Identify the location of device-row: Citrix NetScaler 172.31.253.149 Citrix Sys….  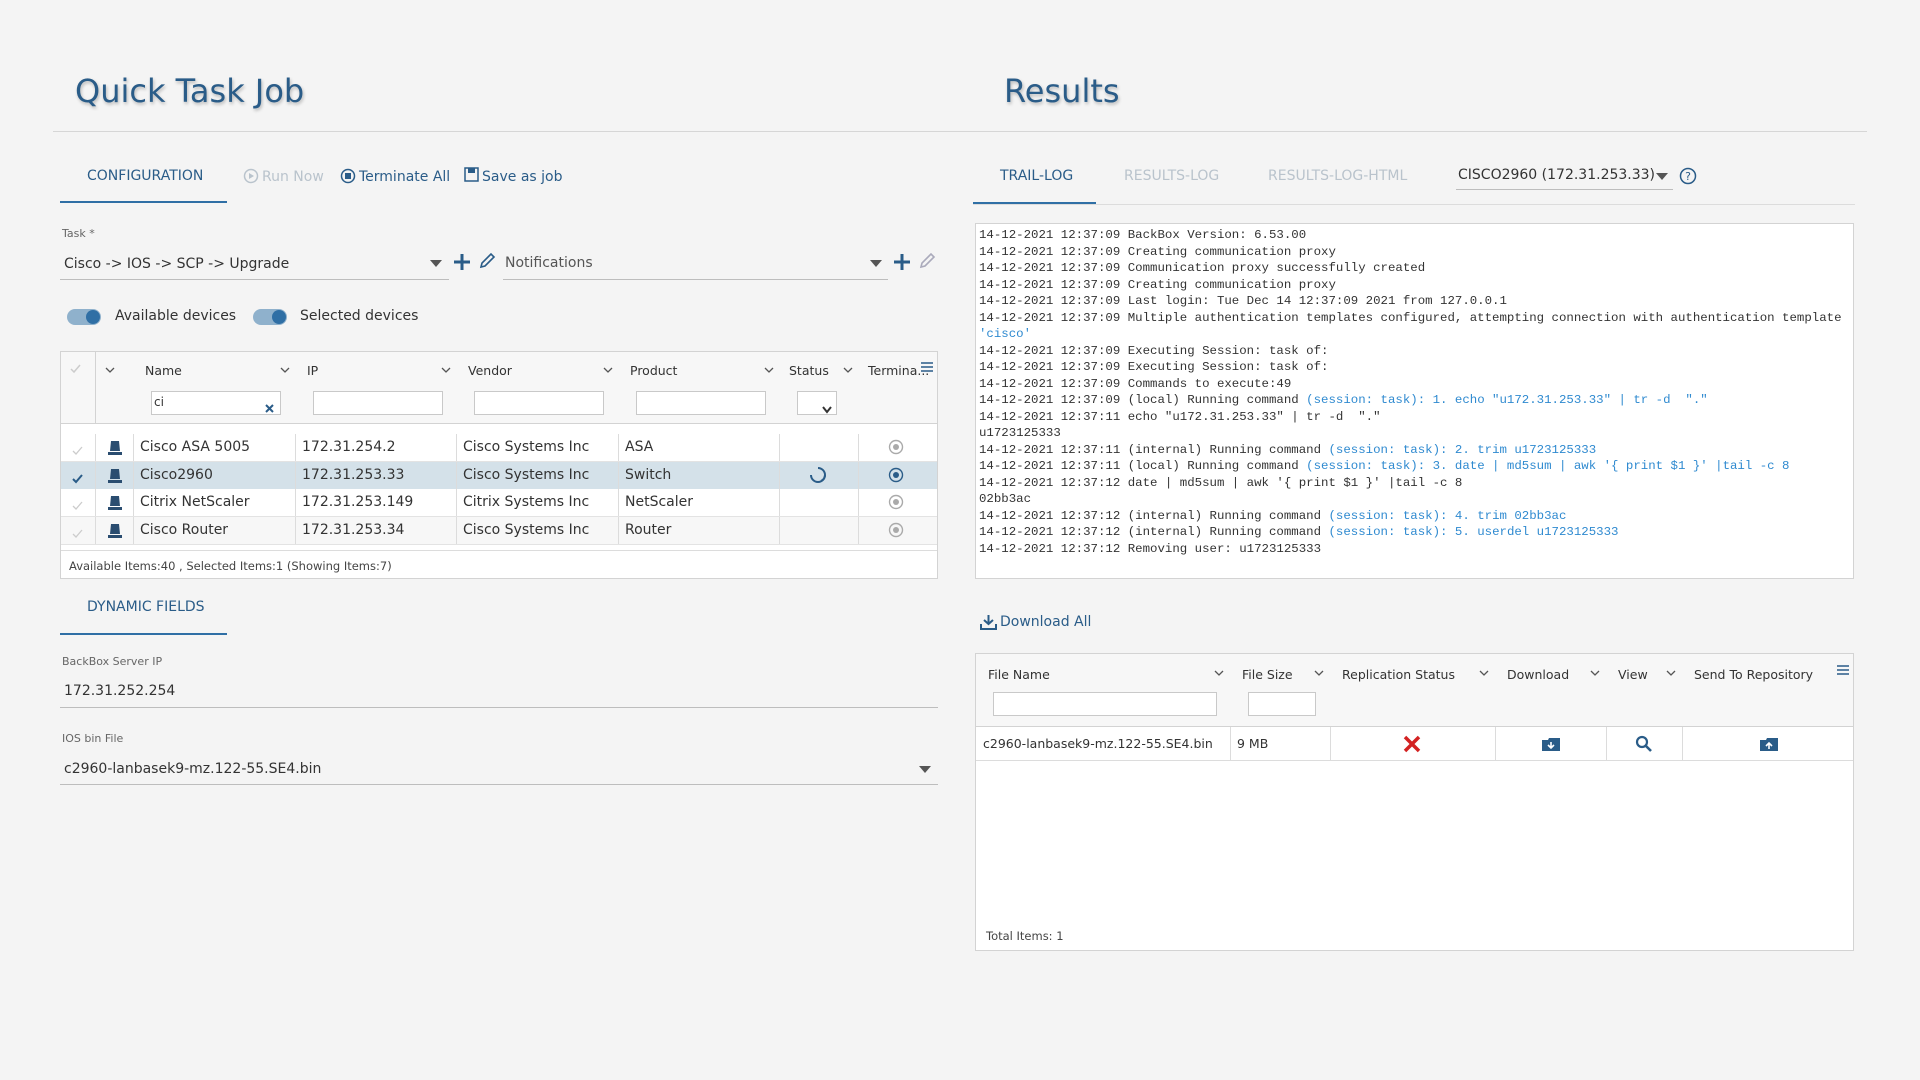
(499, 503).